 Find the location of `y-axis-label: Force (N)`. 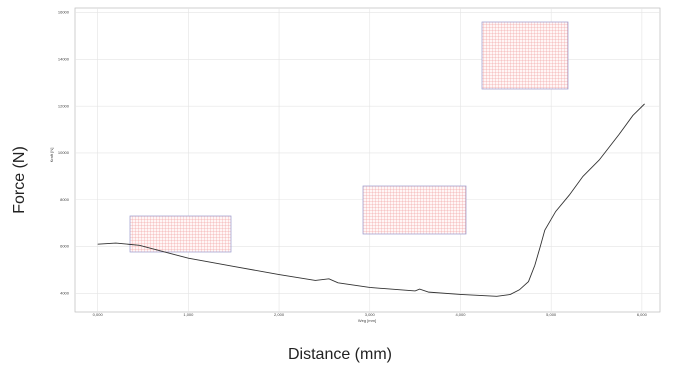

y-axis-label: Force (N) is located at coordinates (19, 180).